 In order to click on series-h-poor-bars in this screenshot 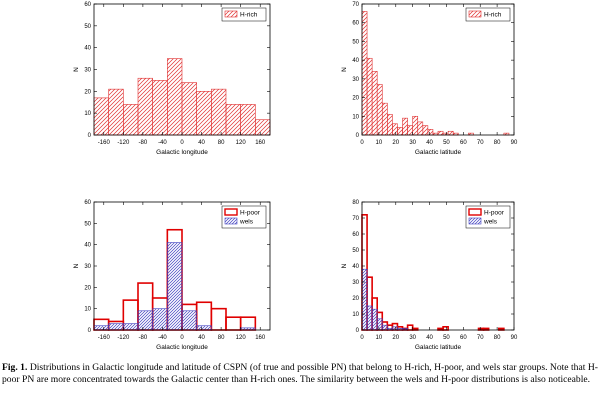, I will do `click(433, 272)`.